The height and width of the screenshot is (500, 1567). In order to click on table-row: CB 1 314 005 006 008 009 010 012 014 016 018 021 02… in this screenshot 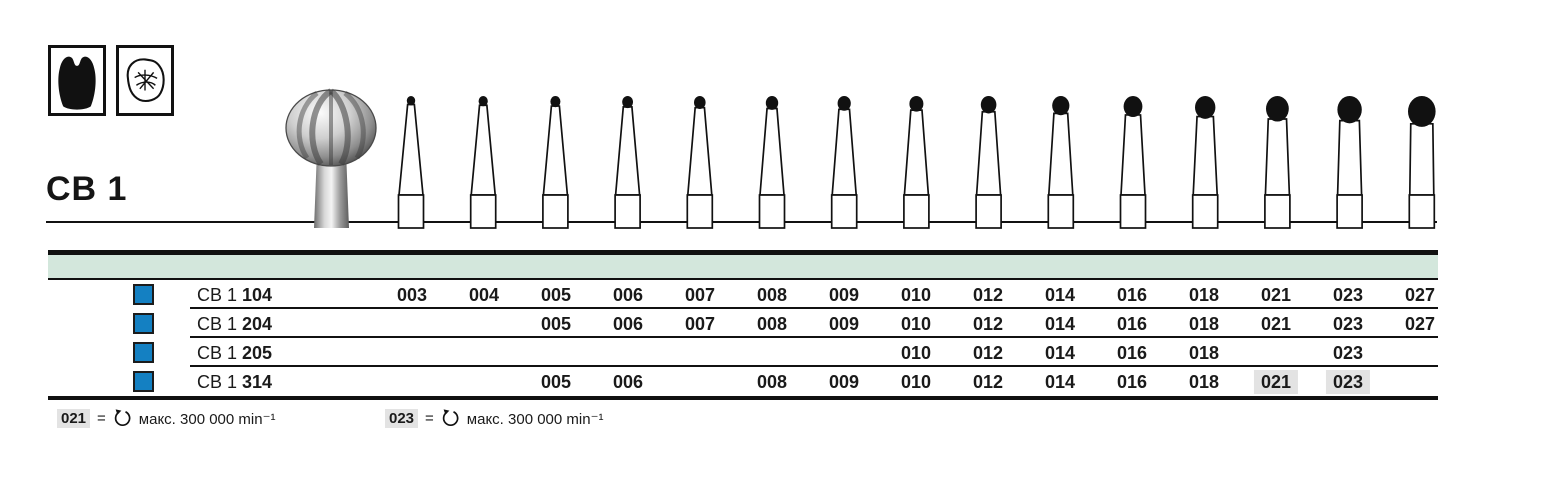, I will do `click(743, 381)`.